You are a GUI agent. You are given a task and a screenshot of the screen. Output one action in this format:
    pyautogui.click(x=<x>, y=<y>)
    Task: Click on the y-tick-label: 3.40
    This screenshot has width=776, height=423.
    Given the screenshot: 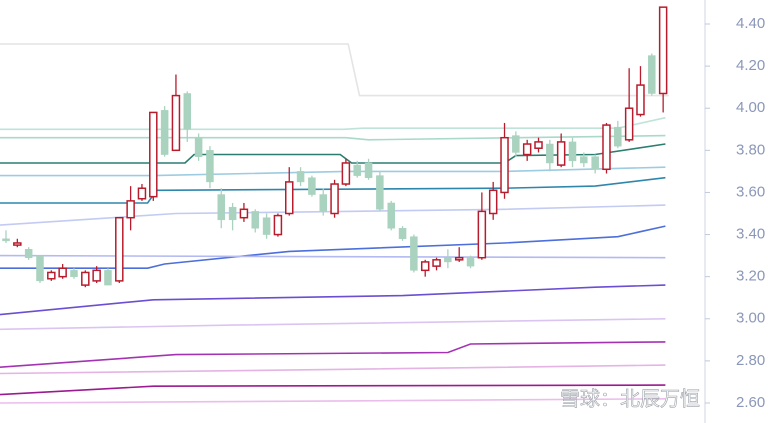 What is the action you would take?
    pyautogui.click(x=750, y=234)
    